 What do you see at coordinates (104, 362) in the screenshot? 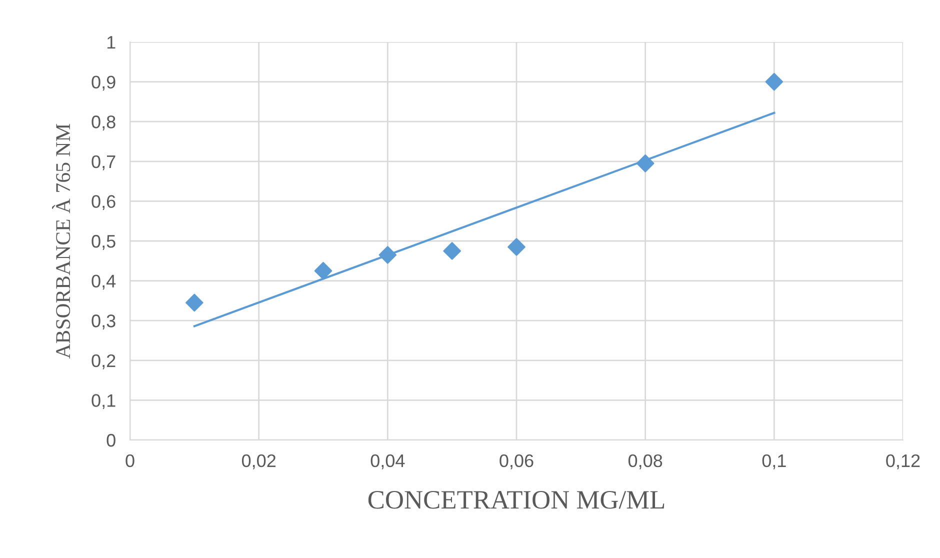
I see `y-tick-label: 0,2` at bounding box center [104, 362].